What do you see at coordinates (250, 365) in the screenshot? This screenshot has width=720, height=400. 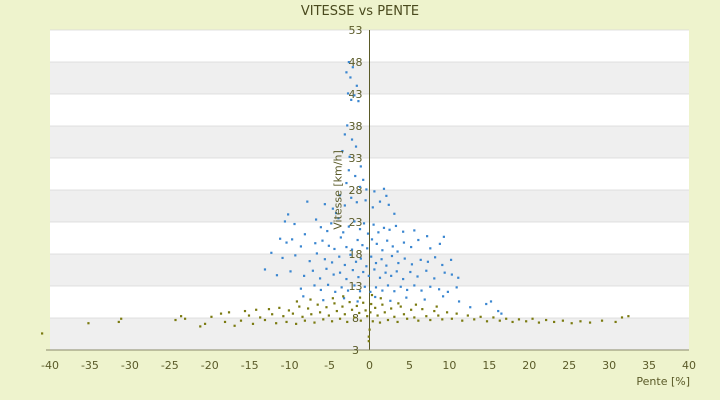 I see `x-tick-label: -15` at bounding box center [250, 365].